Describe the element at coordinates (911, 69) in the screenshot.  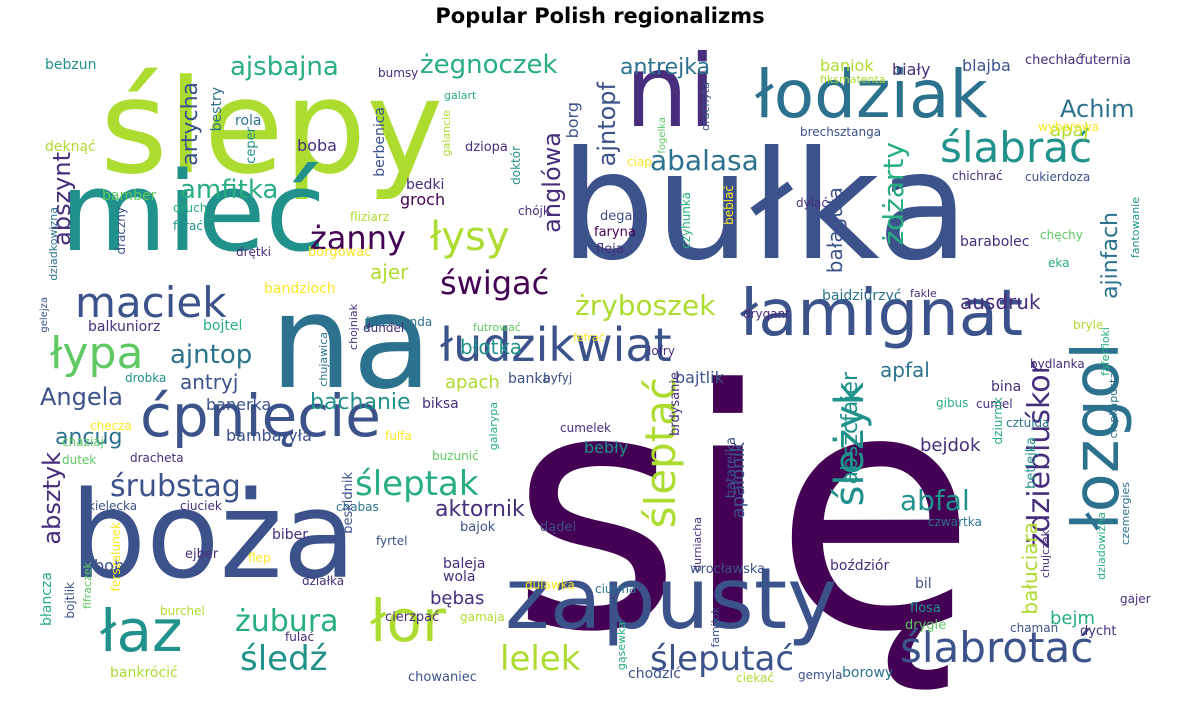
I see `small-word-7: biały` at that location.